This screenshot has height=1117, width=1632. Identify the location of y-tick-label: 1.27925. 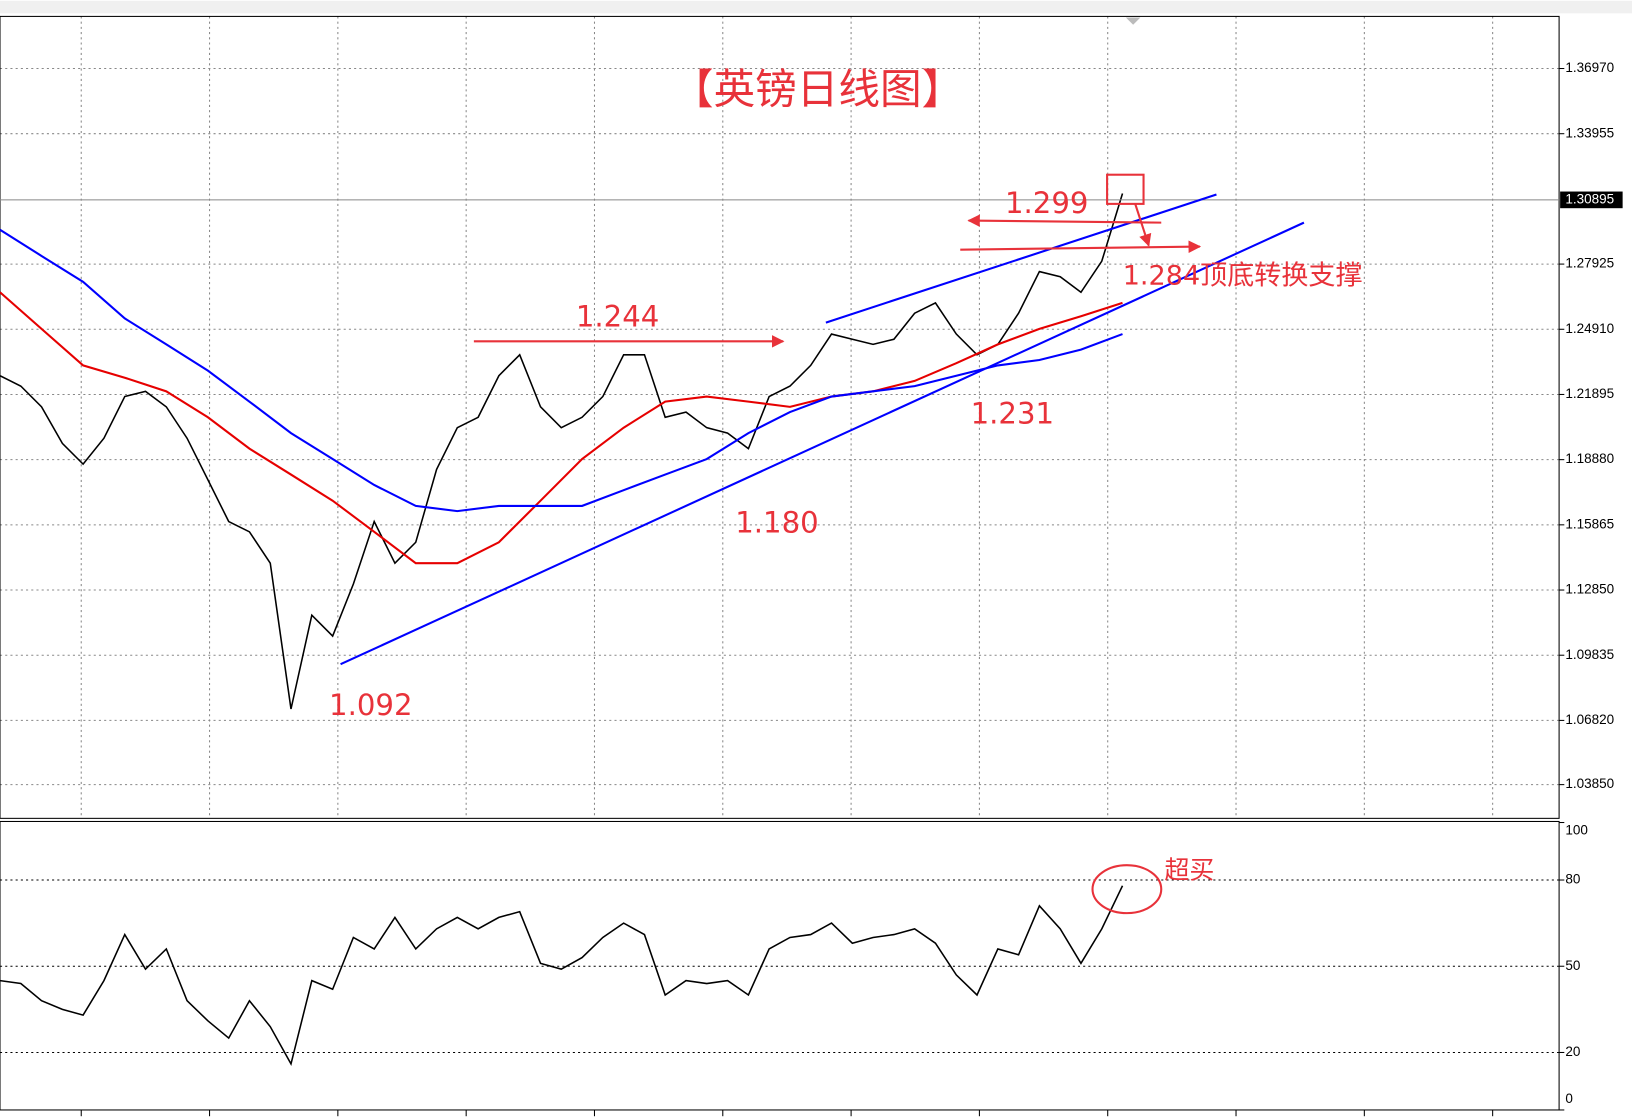
(1589, 263).